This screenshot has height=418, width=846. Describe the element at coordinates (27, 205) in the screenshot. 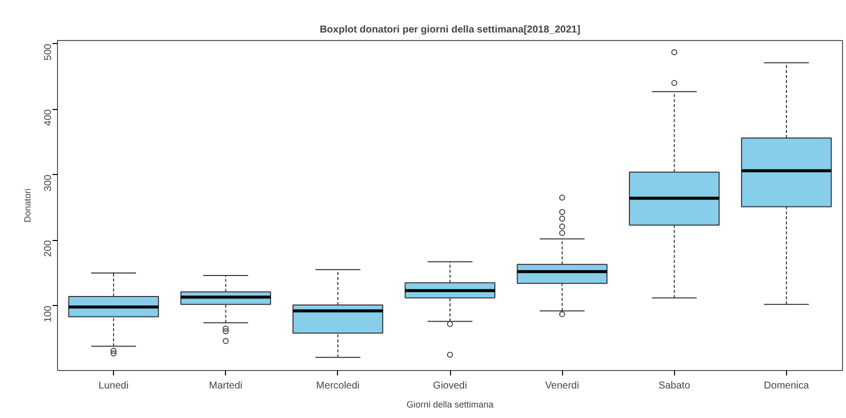

I see `y-axis-title: Donatori` at that location.